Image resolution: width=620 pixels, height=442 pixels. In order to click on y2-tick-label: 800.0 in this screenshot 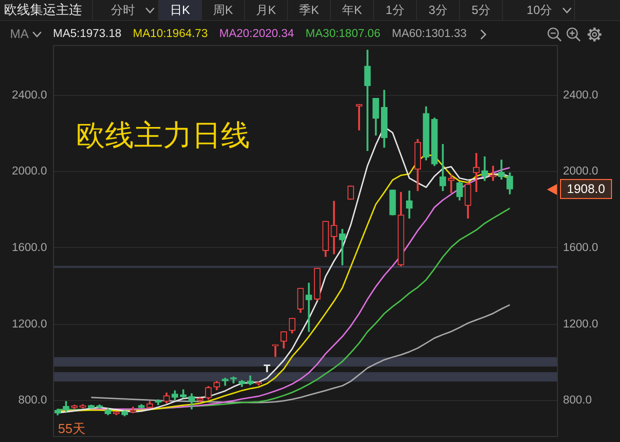, I will do `click(577, 400)`.